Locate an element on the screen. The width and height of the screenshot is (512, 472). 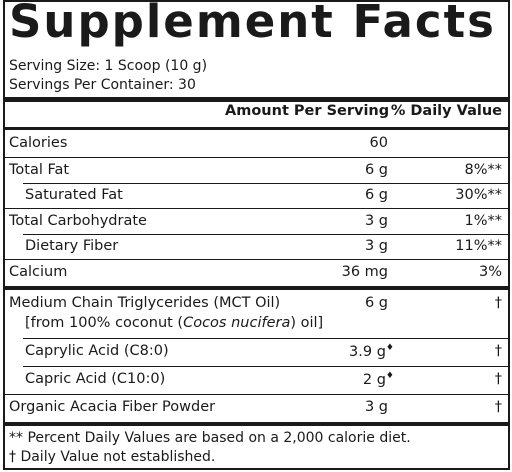
nutrient-name: Medium Chain Triglycerides (MCT Oil) is located at coordinates (145, 303).